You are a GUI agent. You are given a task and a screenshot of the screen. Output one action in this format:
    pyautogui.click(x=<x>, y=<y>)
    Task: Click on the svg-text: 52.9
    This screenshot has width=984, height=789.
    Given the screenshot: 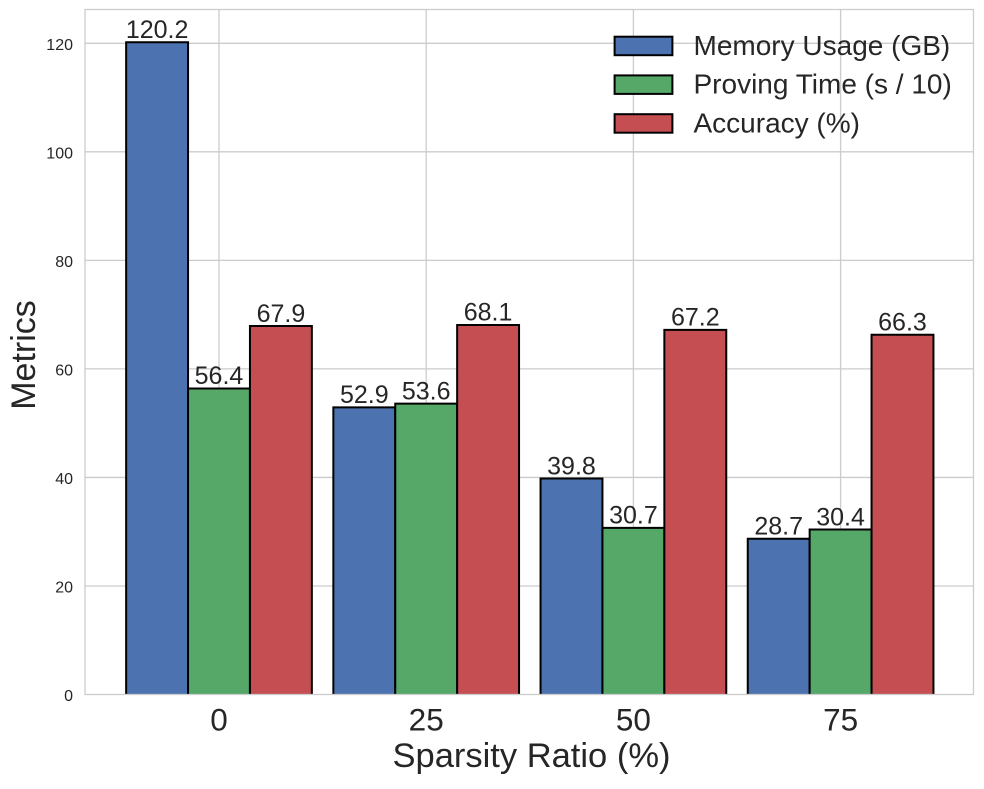 What is the action you would take?
    pyautogui.click(x=364, y=395)
    